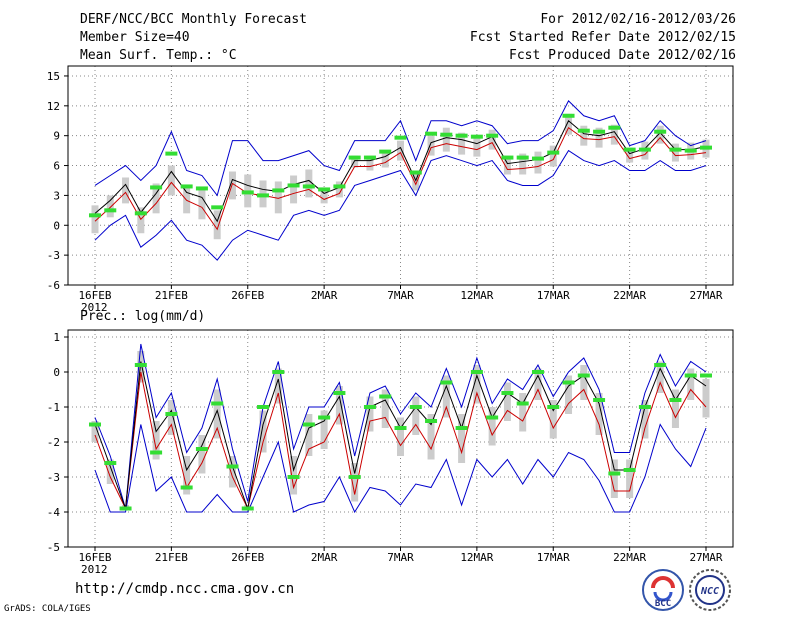 Image resolution: width=800 pixels, height=618 pixels. I want to click on y-tick-label: 9, so click(56, 136).